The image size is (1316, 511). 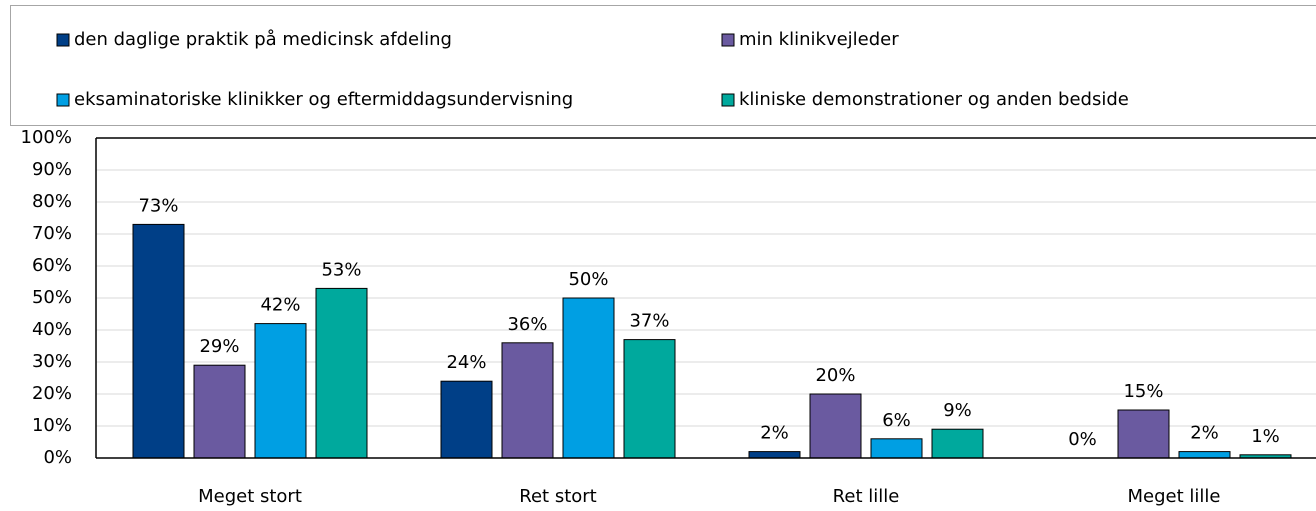 What do you see at coordinates (957, 410) in the screenshot?
I see `data-label: 9%` at bounding box center [957, 410].